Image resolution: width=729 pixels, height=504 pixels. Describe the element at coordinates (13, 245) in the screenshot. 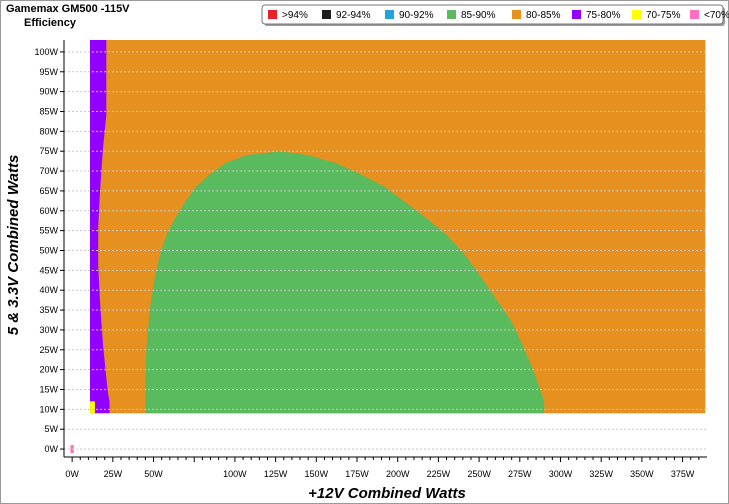

I see `y-axis-title: 5 & 3.3V Combined Watts` at that location.